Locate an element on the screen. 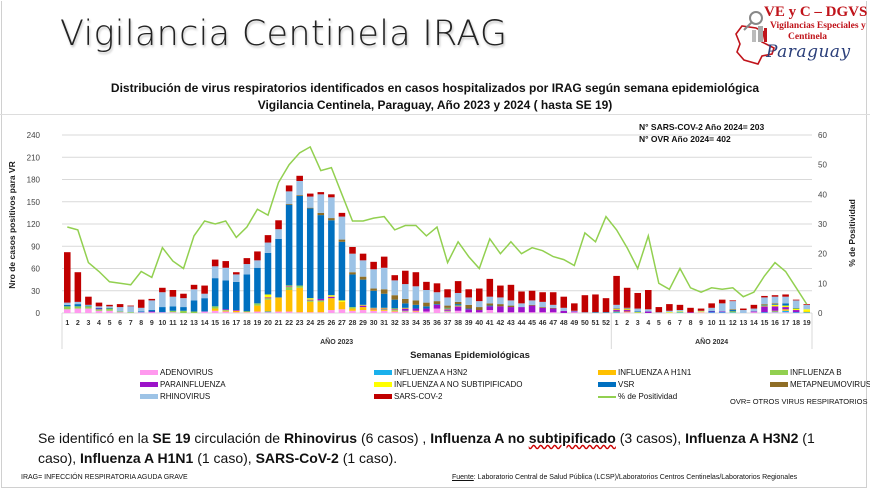 This screenshot has height=491, width=870. x-tick-label: 17 is located at coordinates (786, 323).